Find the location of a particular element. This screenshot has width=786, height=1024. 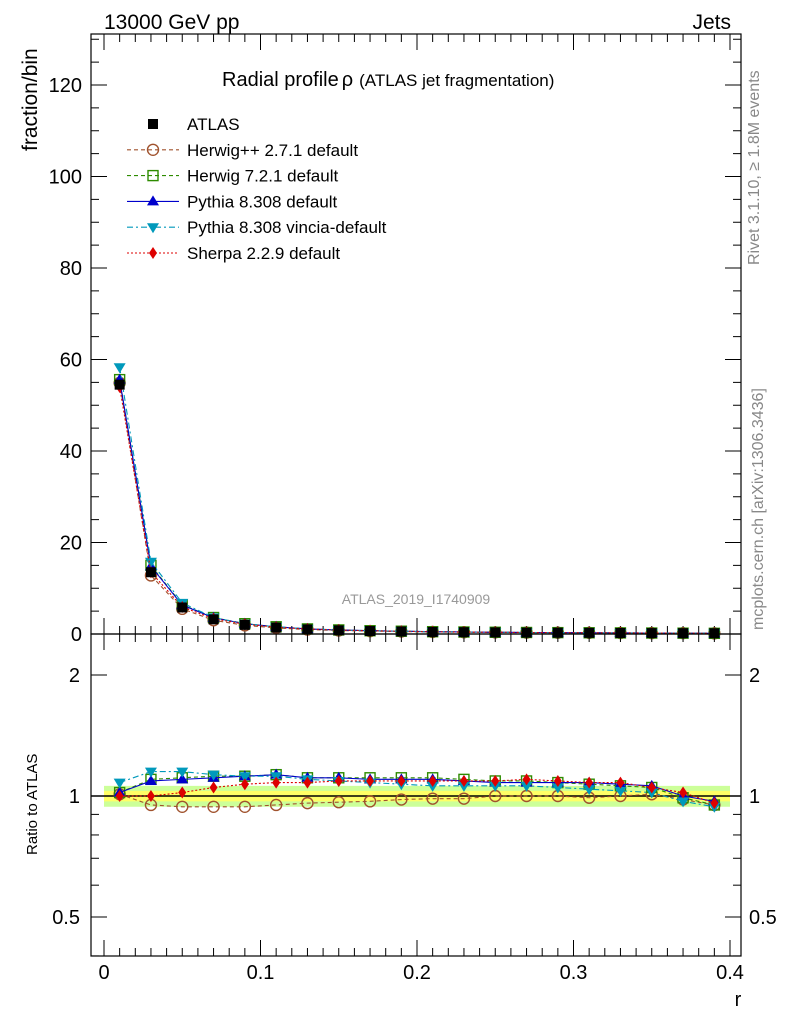

y-tick-label: 60 is located at coordinates (71, 361).